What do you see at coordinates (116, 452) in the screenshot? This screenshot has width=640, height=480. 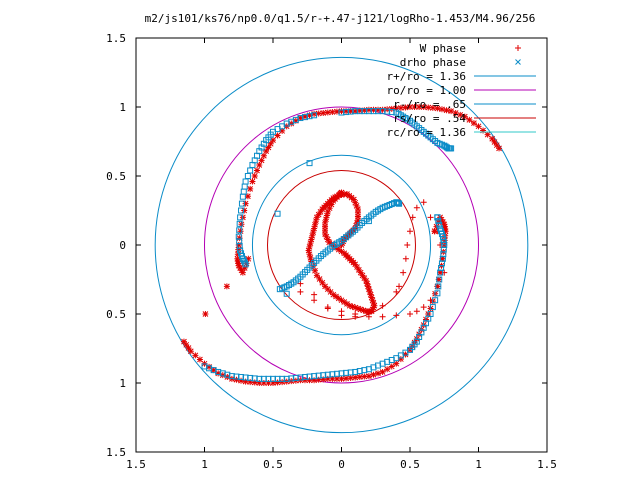 I see `y-tick-label: 1.5` at bounding box center [116, 452].